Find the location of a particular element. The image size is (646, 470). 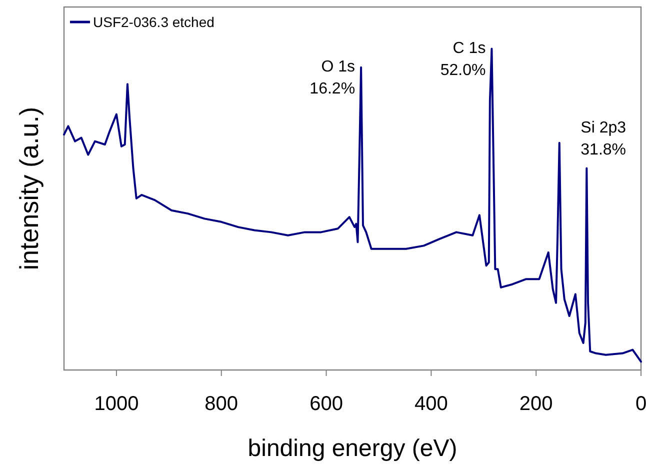

annotation: C 1s 52.0% is located at coordinates (463, 59).